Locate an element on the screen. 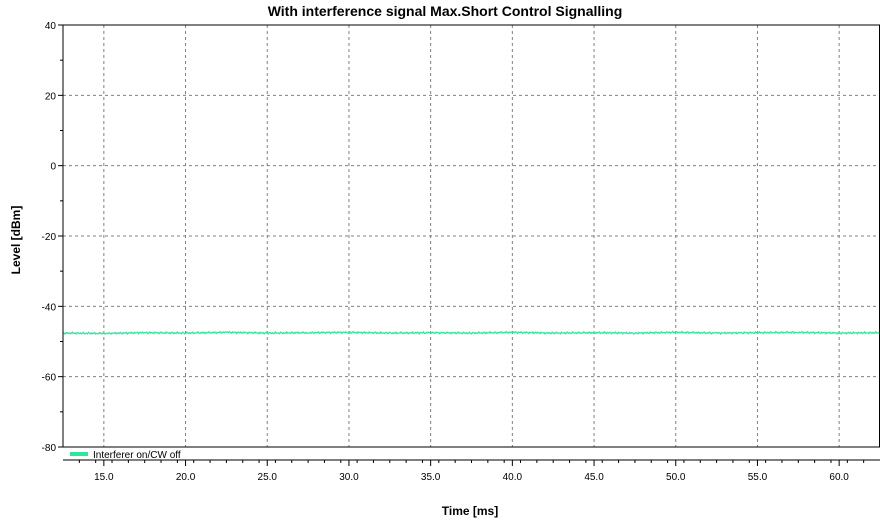 The image size is (880, 523). x-tick-label: 35.0 is located at coordinates (431, 477).